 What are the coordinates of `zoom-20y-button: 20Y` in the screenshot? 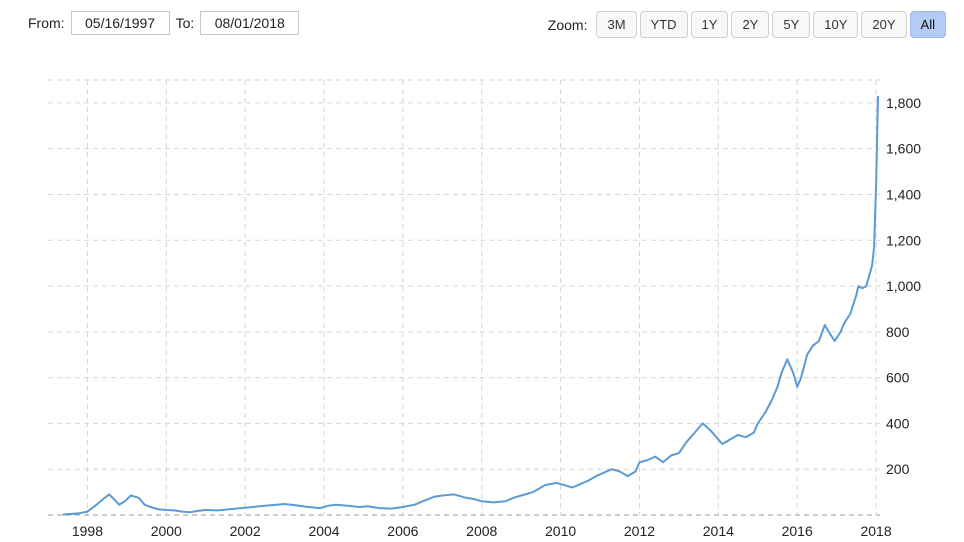 It's located at (884, 24).